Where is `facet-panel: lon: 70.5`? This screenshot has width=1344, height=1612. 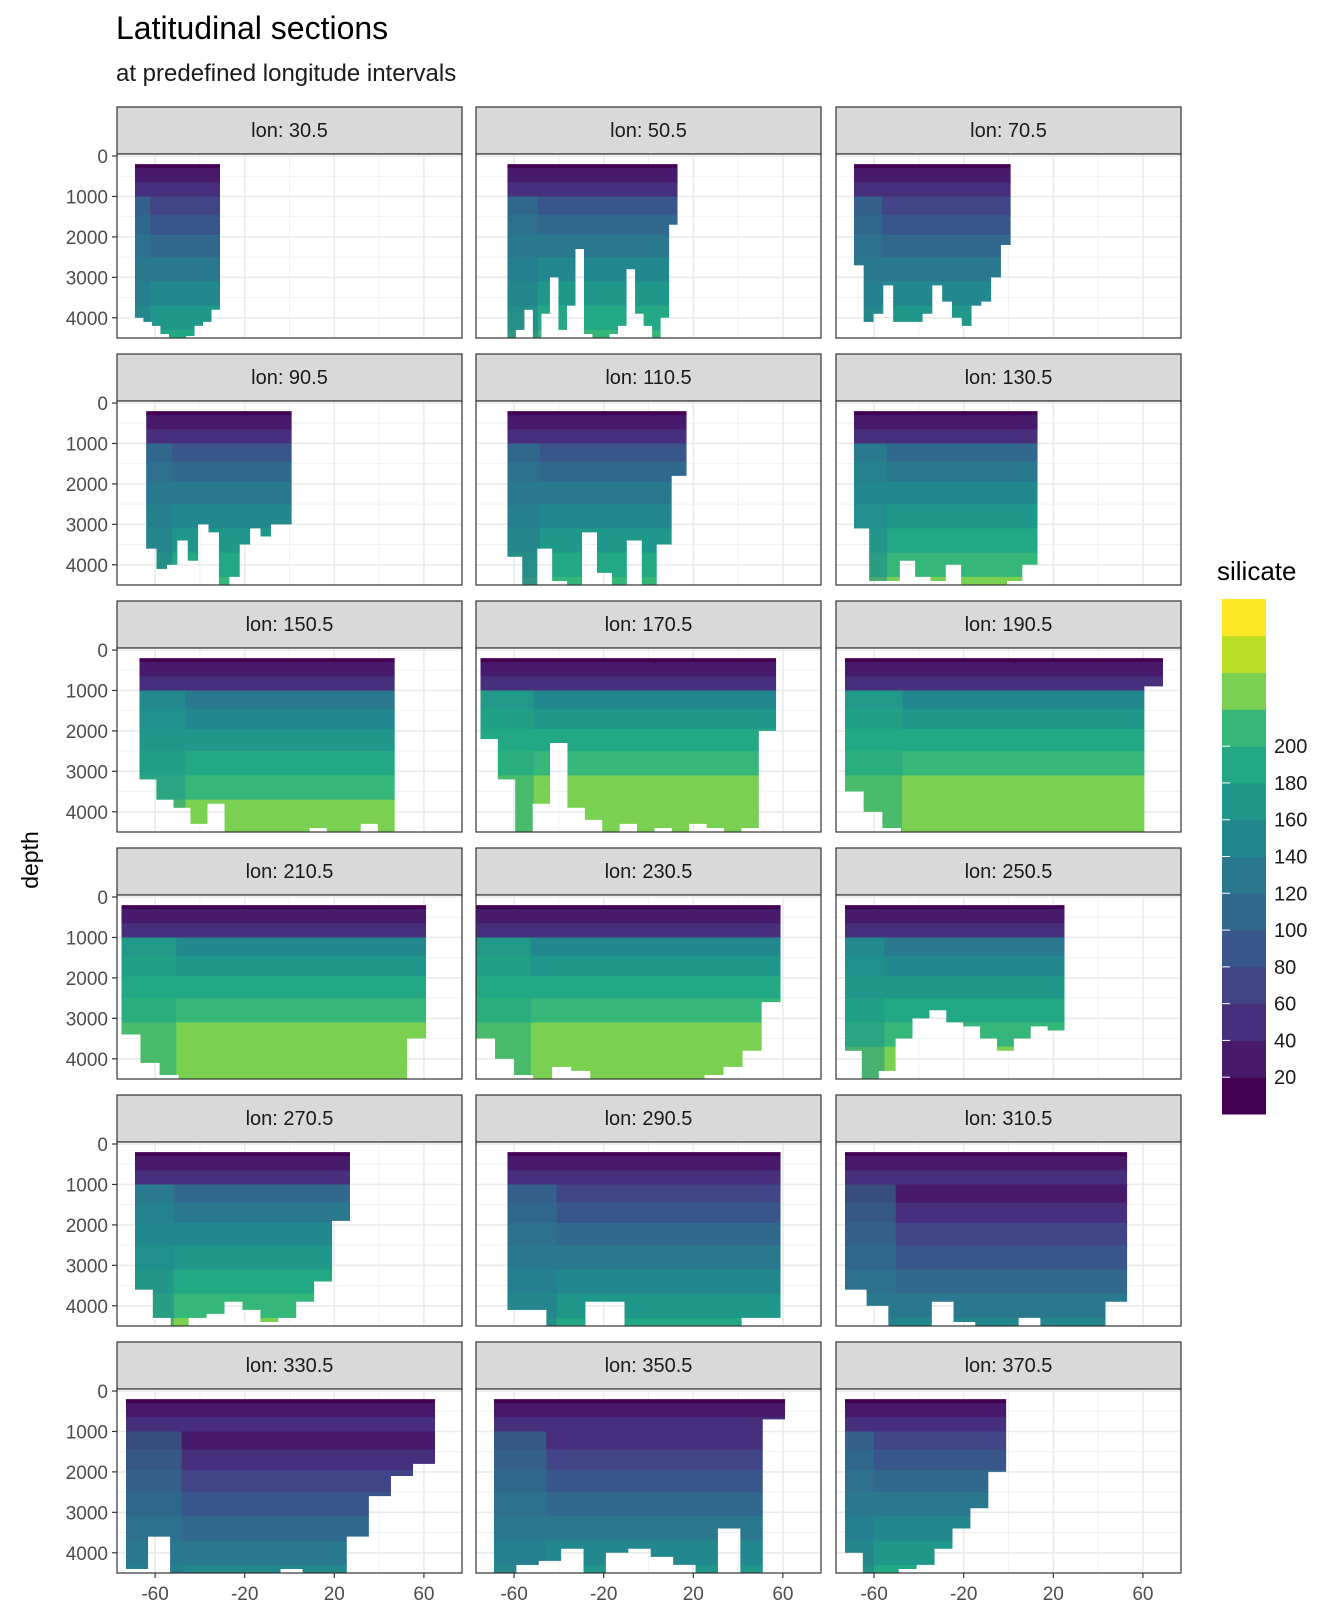 facet-panel: lon: 70.5 is located at coordinates (1008, 222).